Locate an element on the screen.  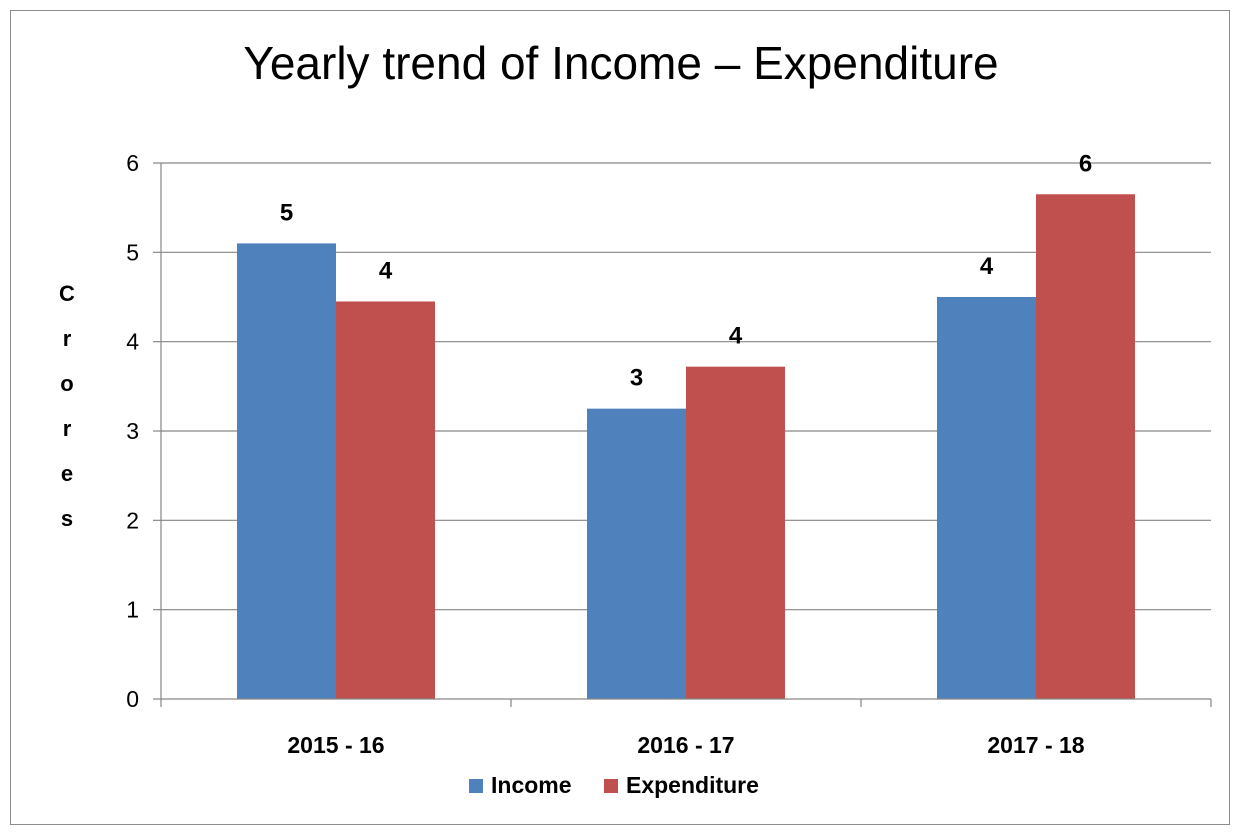
y-tick-label: 5 is located at coordinates (132, 252).